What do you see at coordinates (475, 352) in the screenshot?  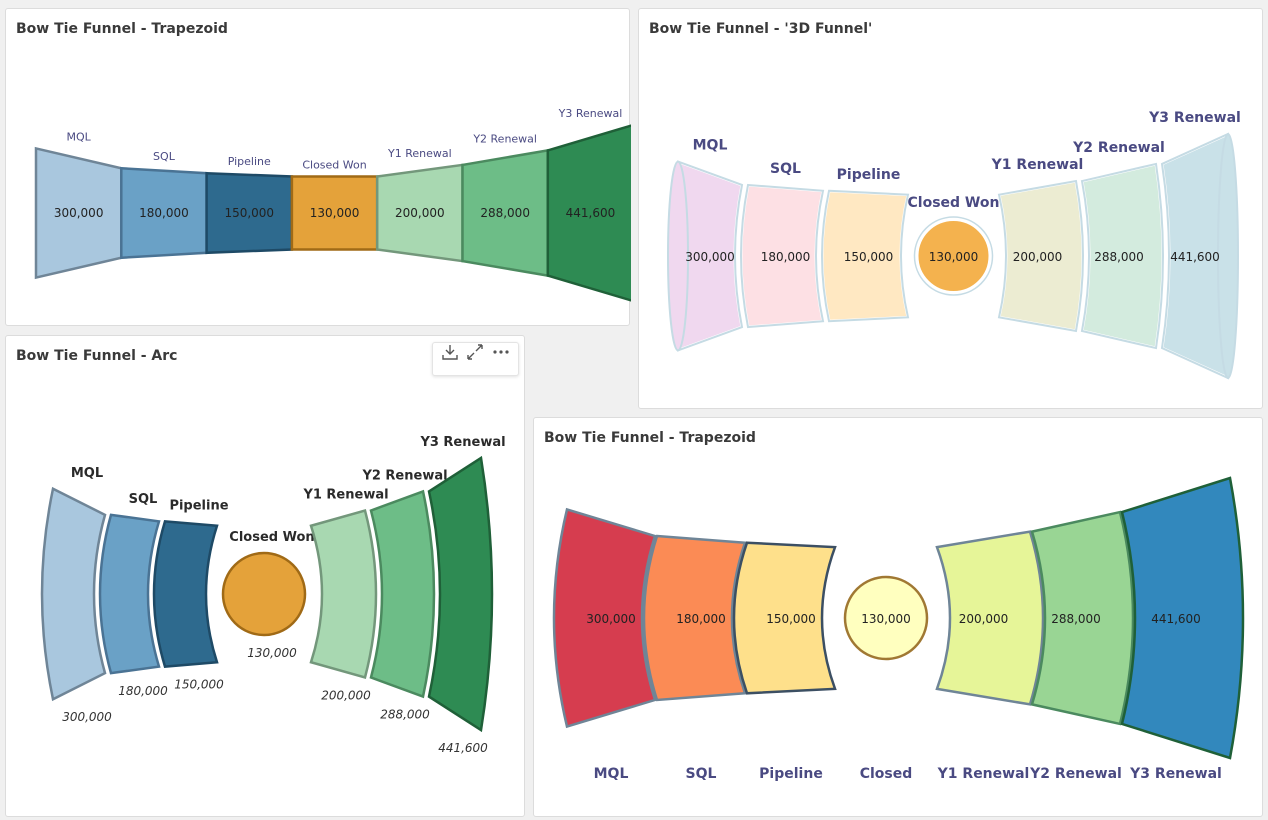 I see `expand-icon` at bounding box center [475, 352].